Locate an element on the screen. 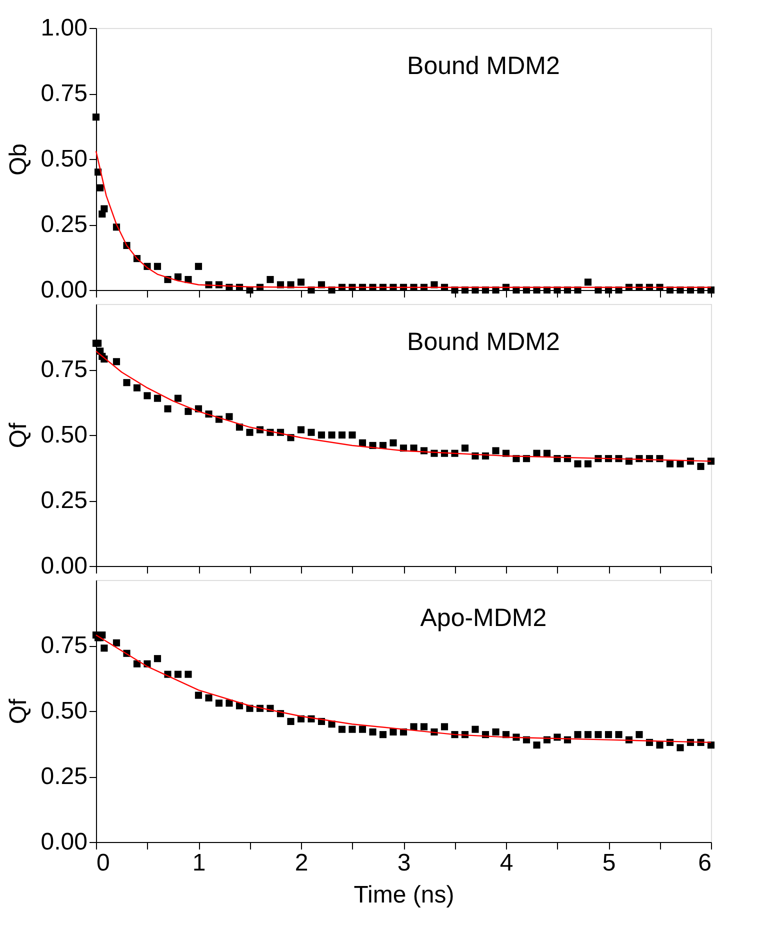 This screenshot has height=939, width=766. x-tick-label: 6 is located at coordinates (705, 863).